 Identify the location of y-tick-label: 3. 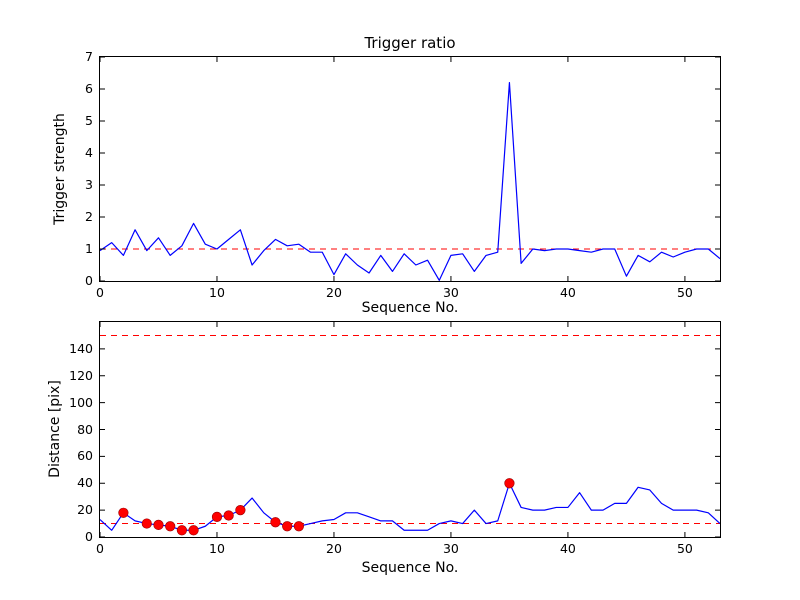
(89, 184).